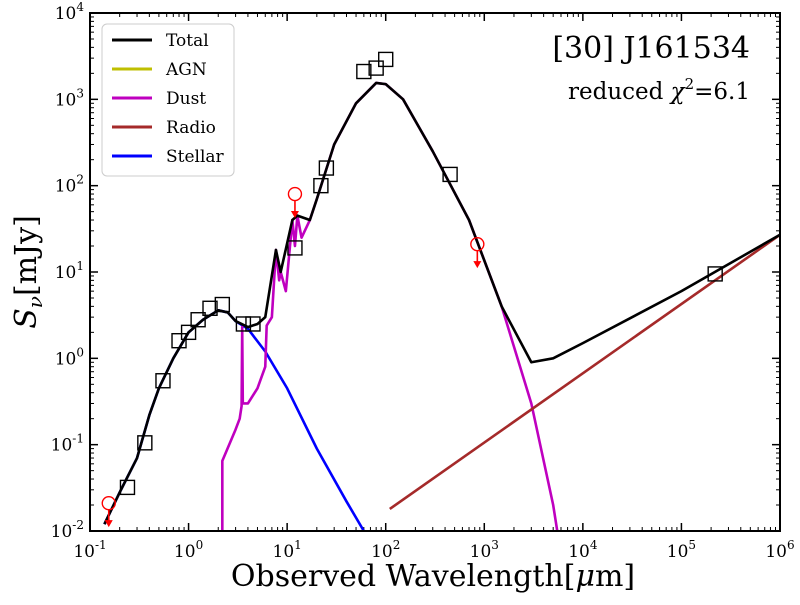  Describe the element at coordinates (69, 271) in the screenshot. I see `y-tick-label: 10¹` at that location.